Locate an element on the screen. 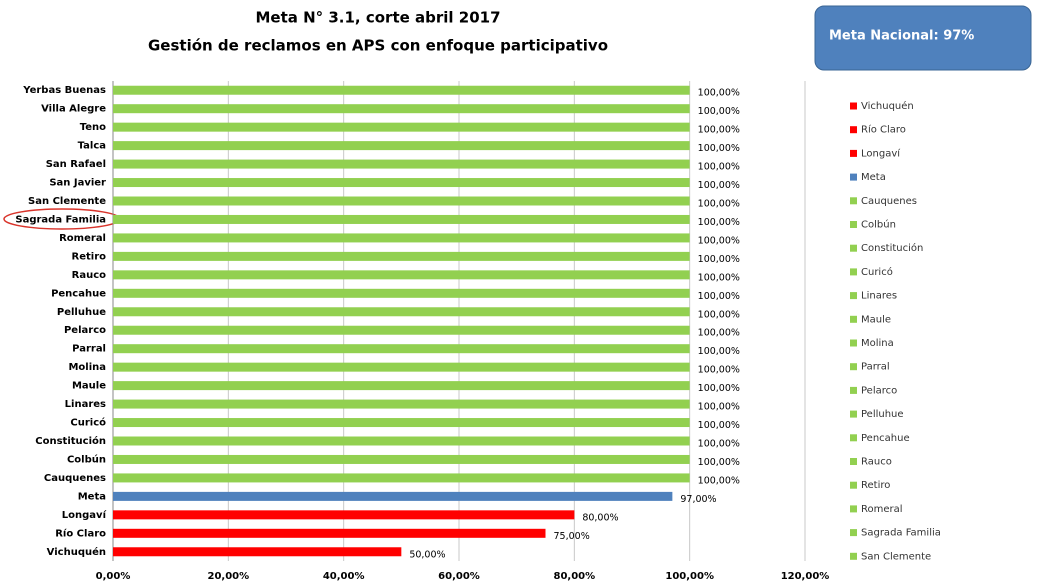 The image size is (1038, 584). y-tick-label: Talca is located at coordinates (92, 146).